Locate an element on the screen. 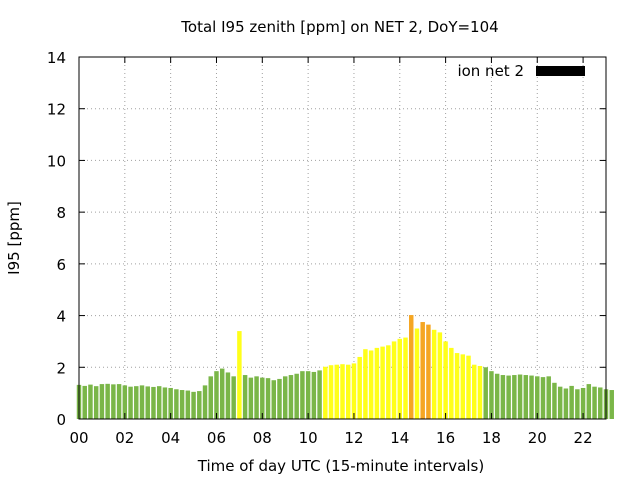 The height and width of the screenshot is (484, 640). y-tick-label: 4 is located at coordinates (61, 317).